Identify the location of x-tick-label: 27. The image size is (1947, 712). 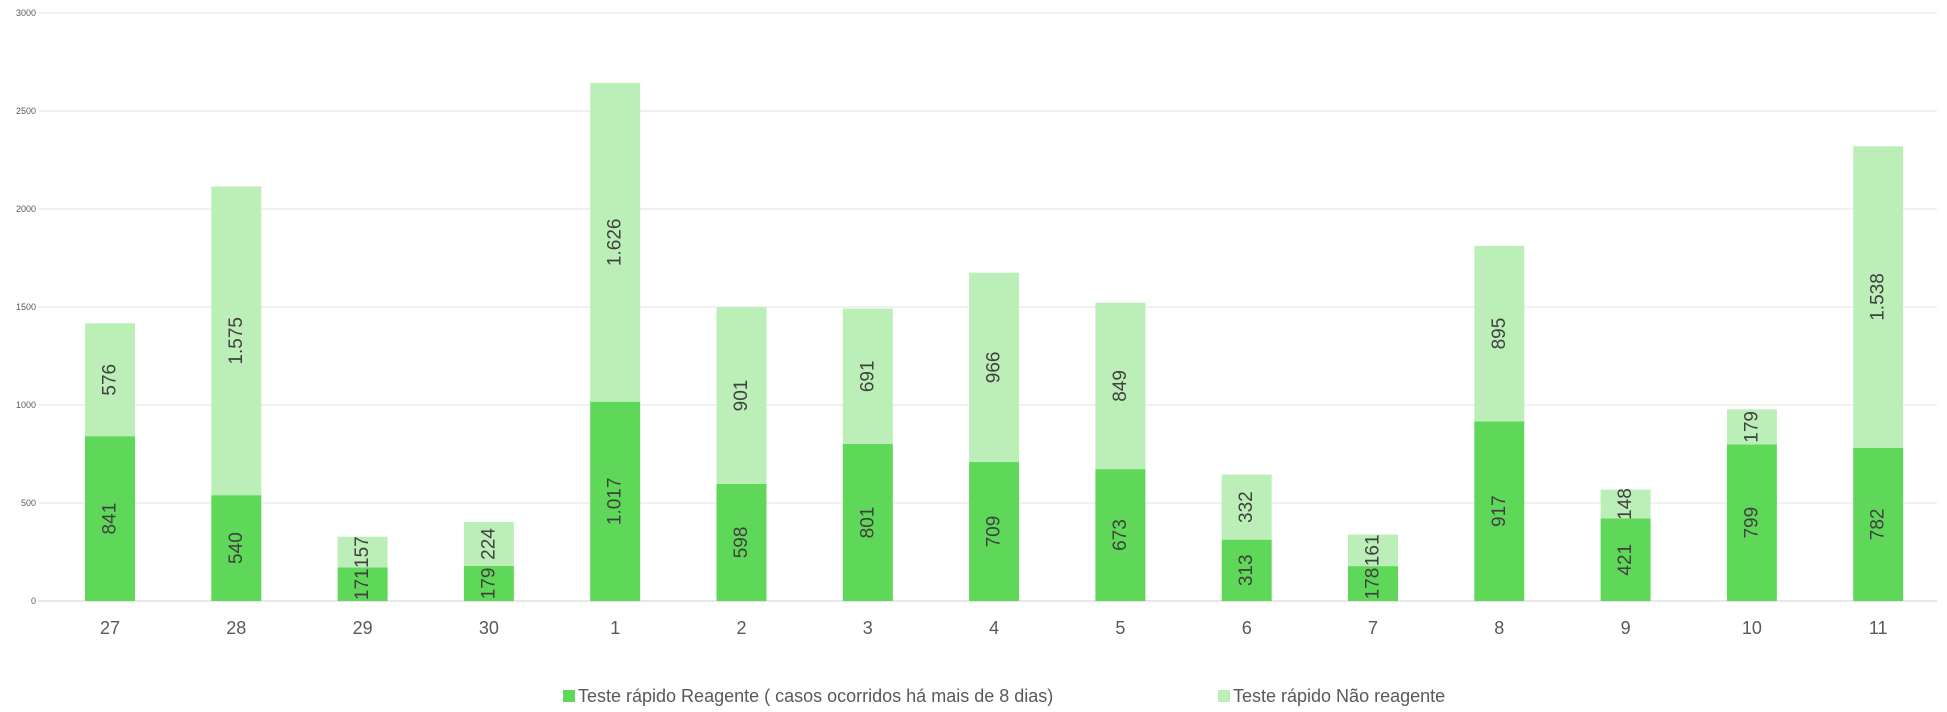
(110, 628).